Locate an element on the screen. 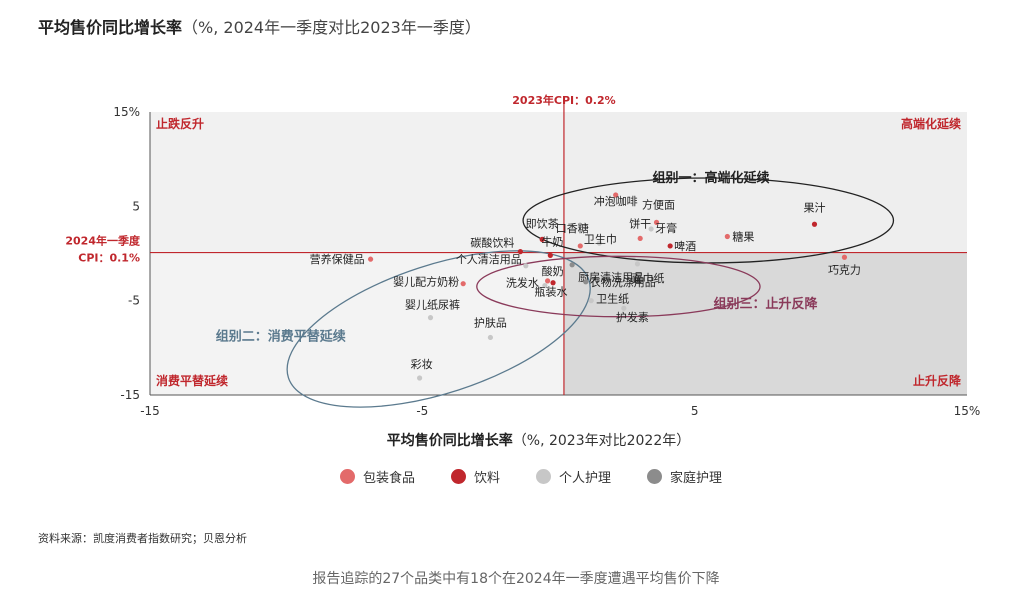  caption: 报告追踪的27个品类中有18个在2024年一季度遭遇平均售价下降 is located at coordinates (516, 579).